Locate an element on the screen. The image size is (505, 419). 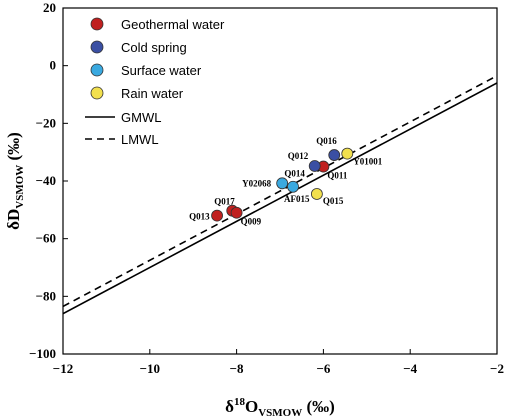
point-label: Q013 is located at coordinates (199, 217).